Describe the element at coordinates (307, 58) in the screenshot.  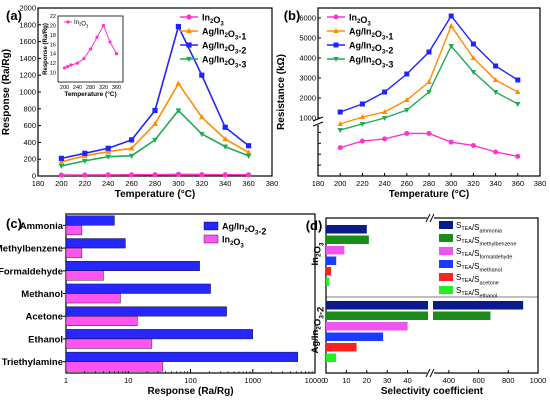
I see `y-tick-label: 4000` at that location.